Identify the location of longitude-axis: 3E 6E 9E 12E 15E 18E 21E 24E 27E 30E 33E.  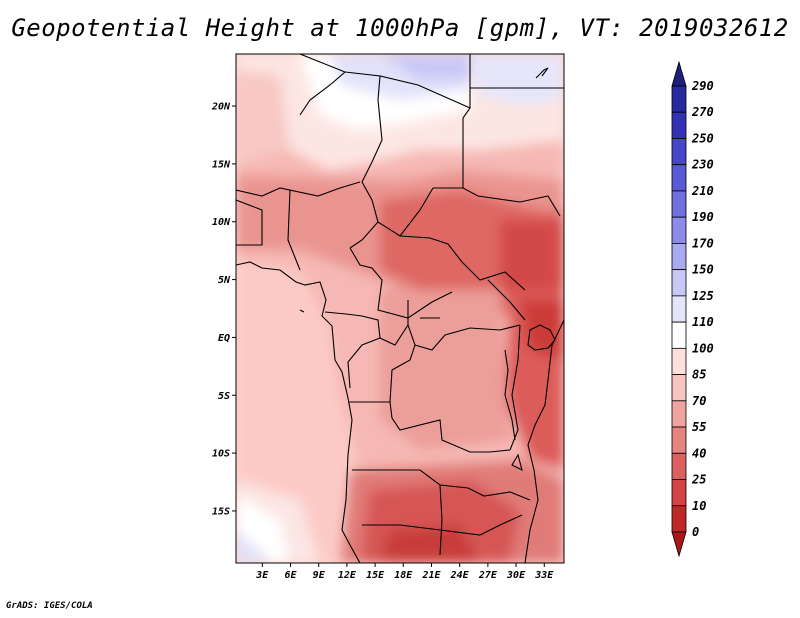
(404, 572).